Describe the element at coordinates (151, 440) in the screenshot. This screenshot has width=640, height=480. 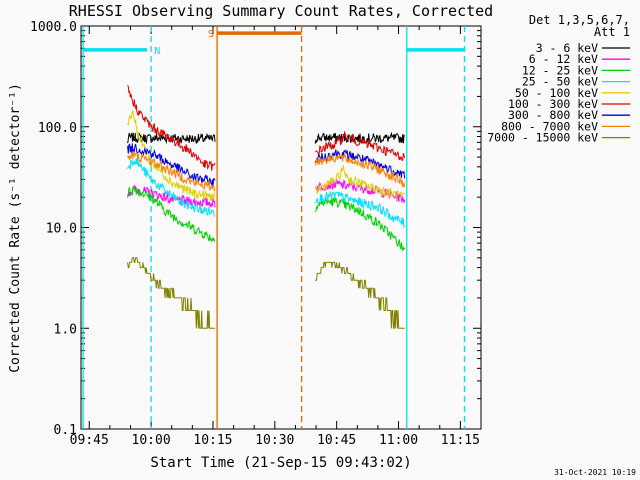
I see `x-tick-label: 10:00` at that location.